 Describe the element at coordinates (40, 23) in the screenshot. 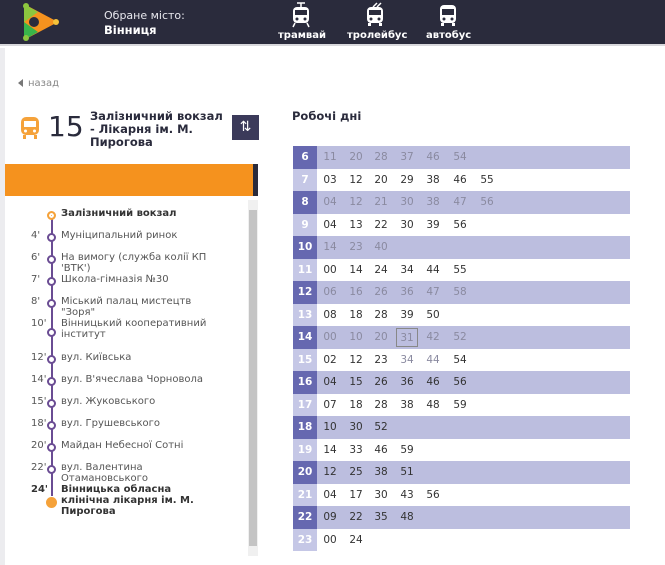

I see `app-logo` at that location.